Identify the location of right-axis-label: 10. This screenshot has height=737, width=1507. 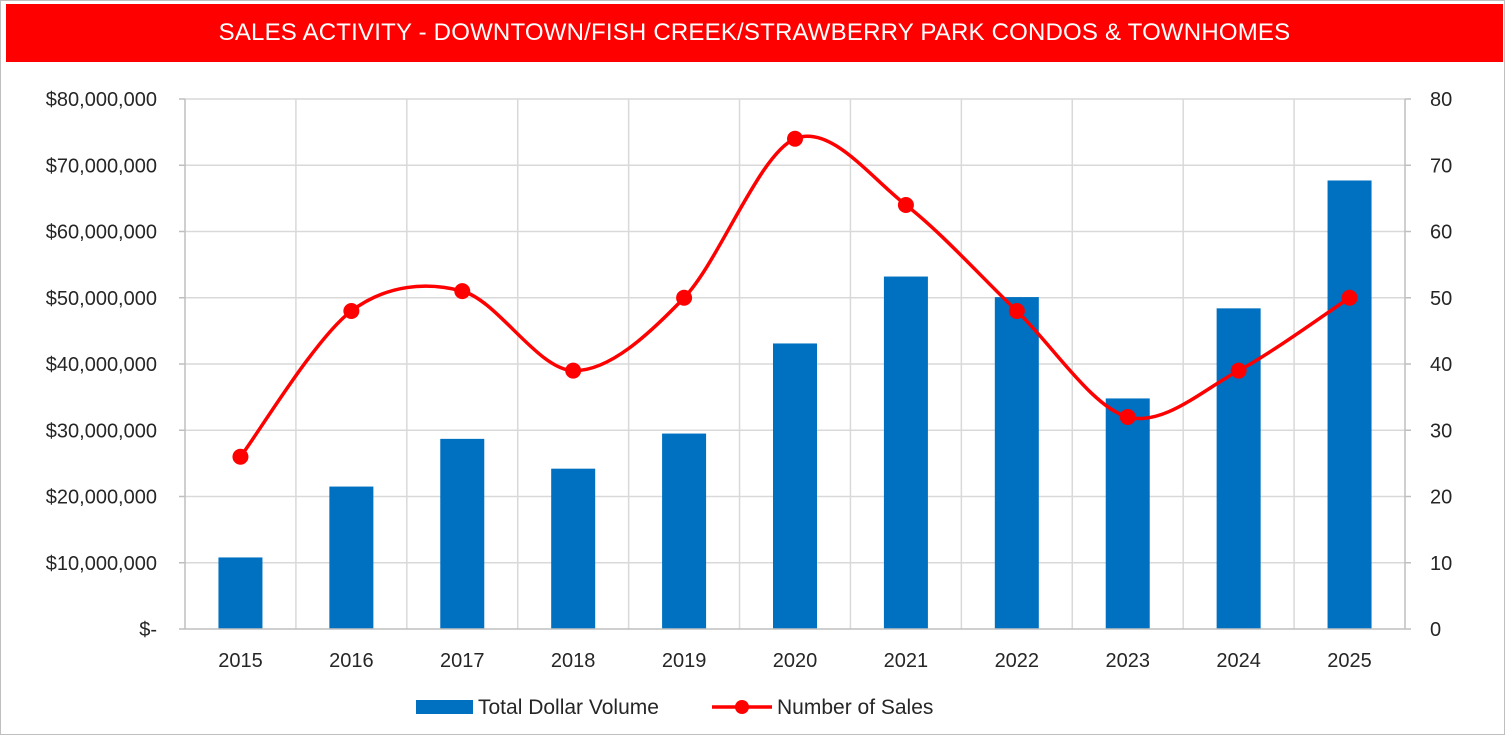
(1441, 564).